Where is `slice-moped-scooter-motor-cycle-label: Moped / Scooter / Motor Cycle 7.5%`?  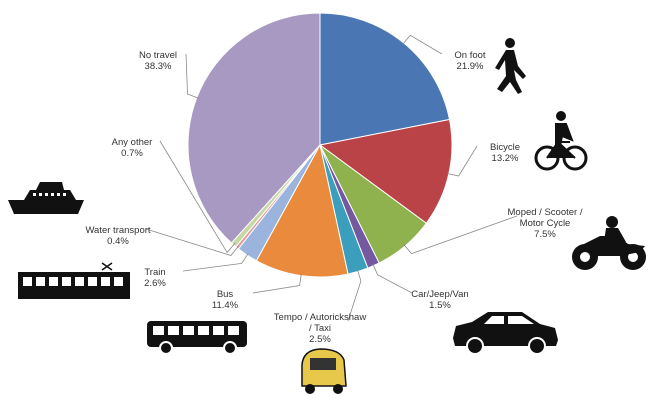
slice-moped-scooter-motor-cycle-label: Moped / Scooter / Motor Cycle 7.5% is located at coordinates (545, 223).